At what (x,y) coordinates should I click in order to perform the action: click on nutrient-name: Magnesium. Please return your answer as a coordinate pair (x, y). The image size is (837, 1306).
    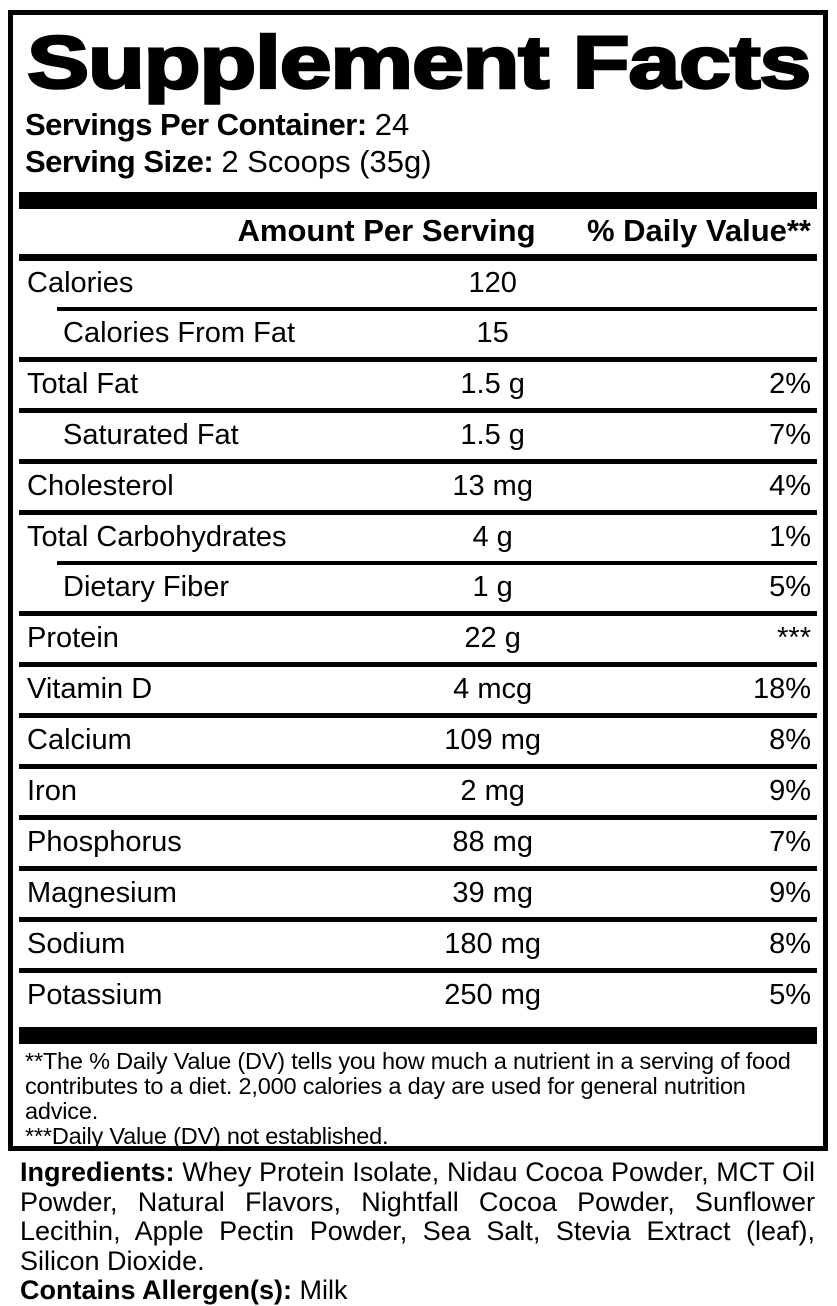
    Looking at the image, I should click on (102, 893).